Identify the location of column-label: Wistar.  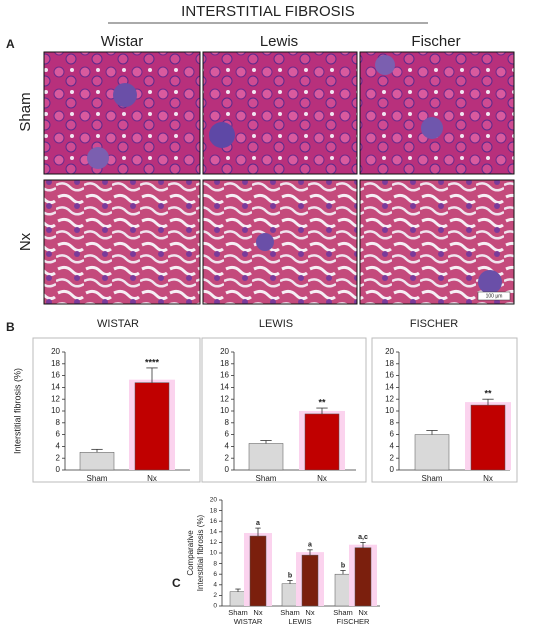
(122, 41).